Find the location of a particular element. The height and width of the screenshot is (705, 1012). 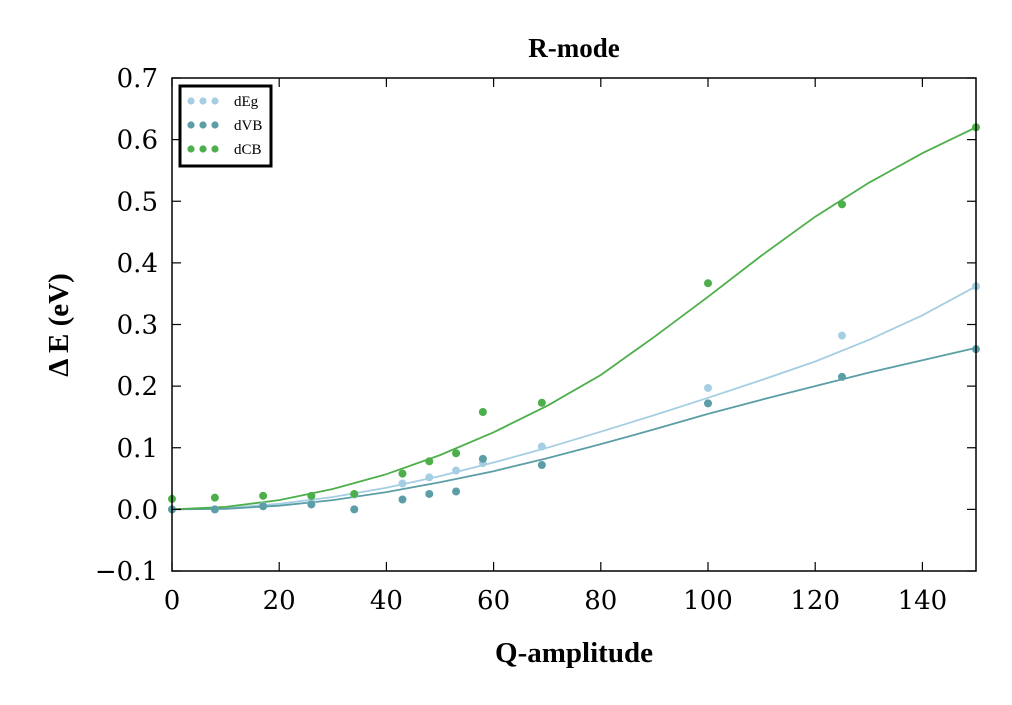

x-tick-label: 120 is located at coordinates (815, 601).